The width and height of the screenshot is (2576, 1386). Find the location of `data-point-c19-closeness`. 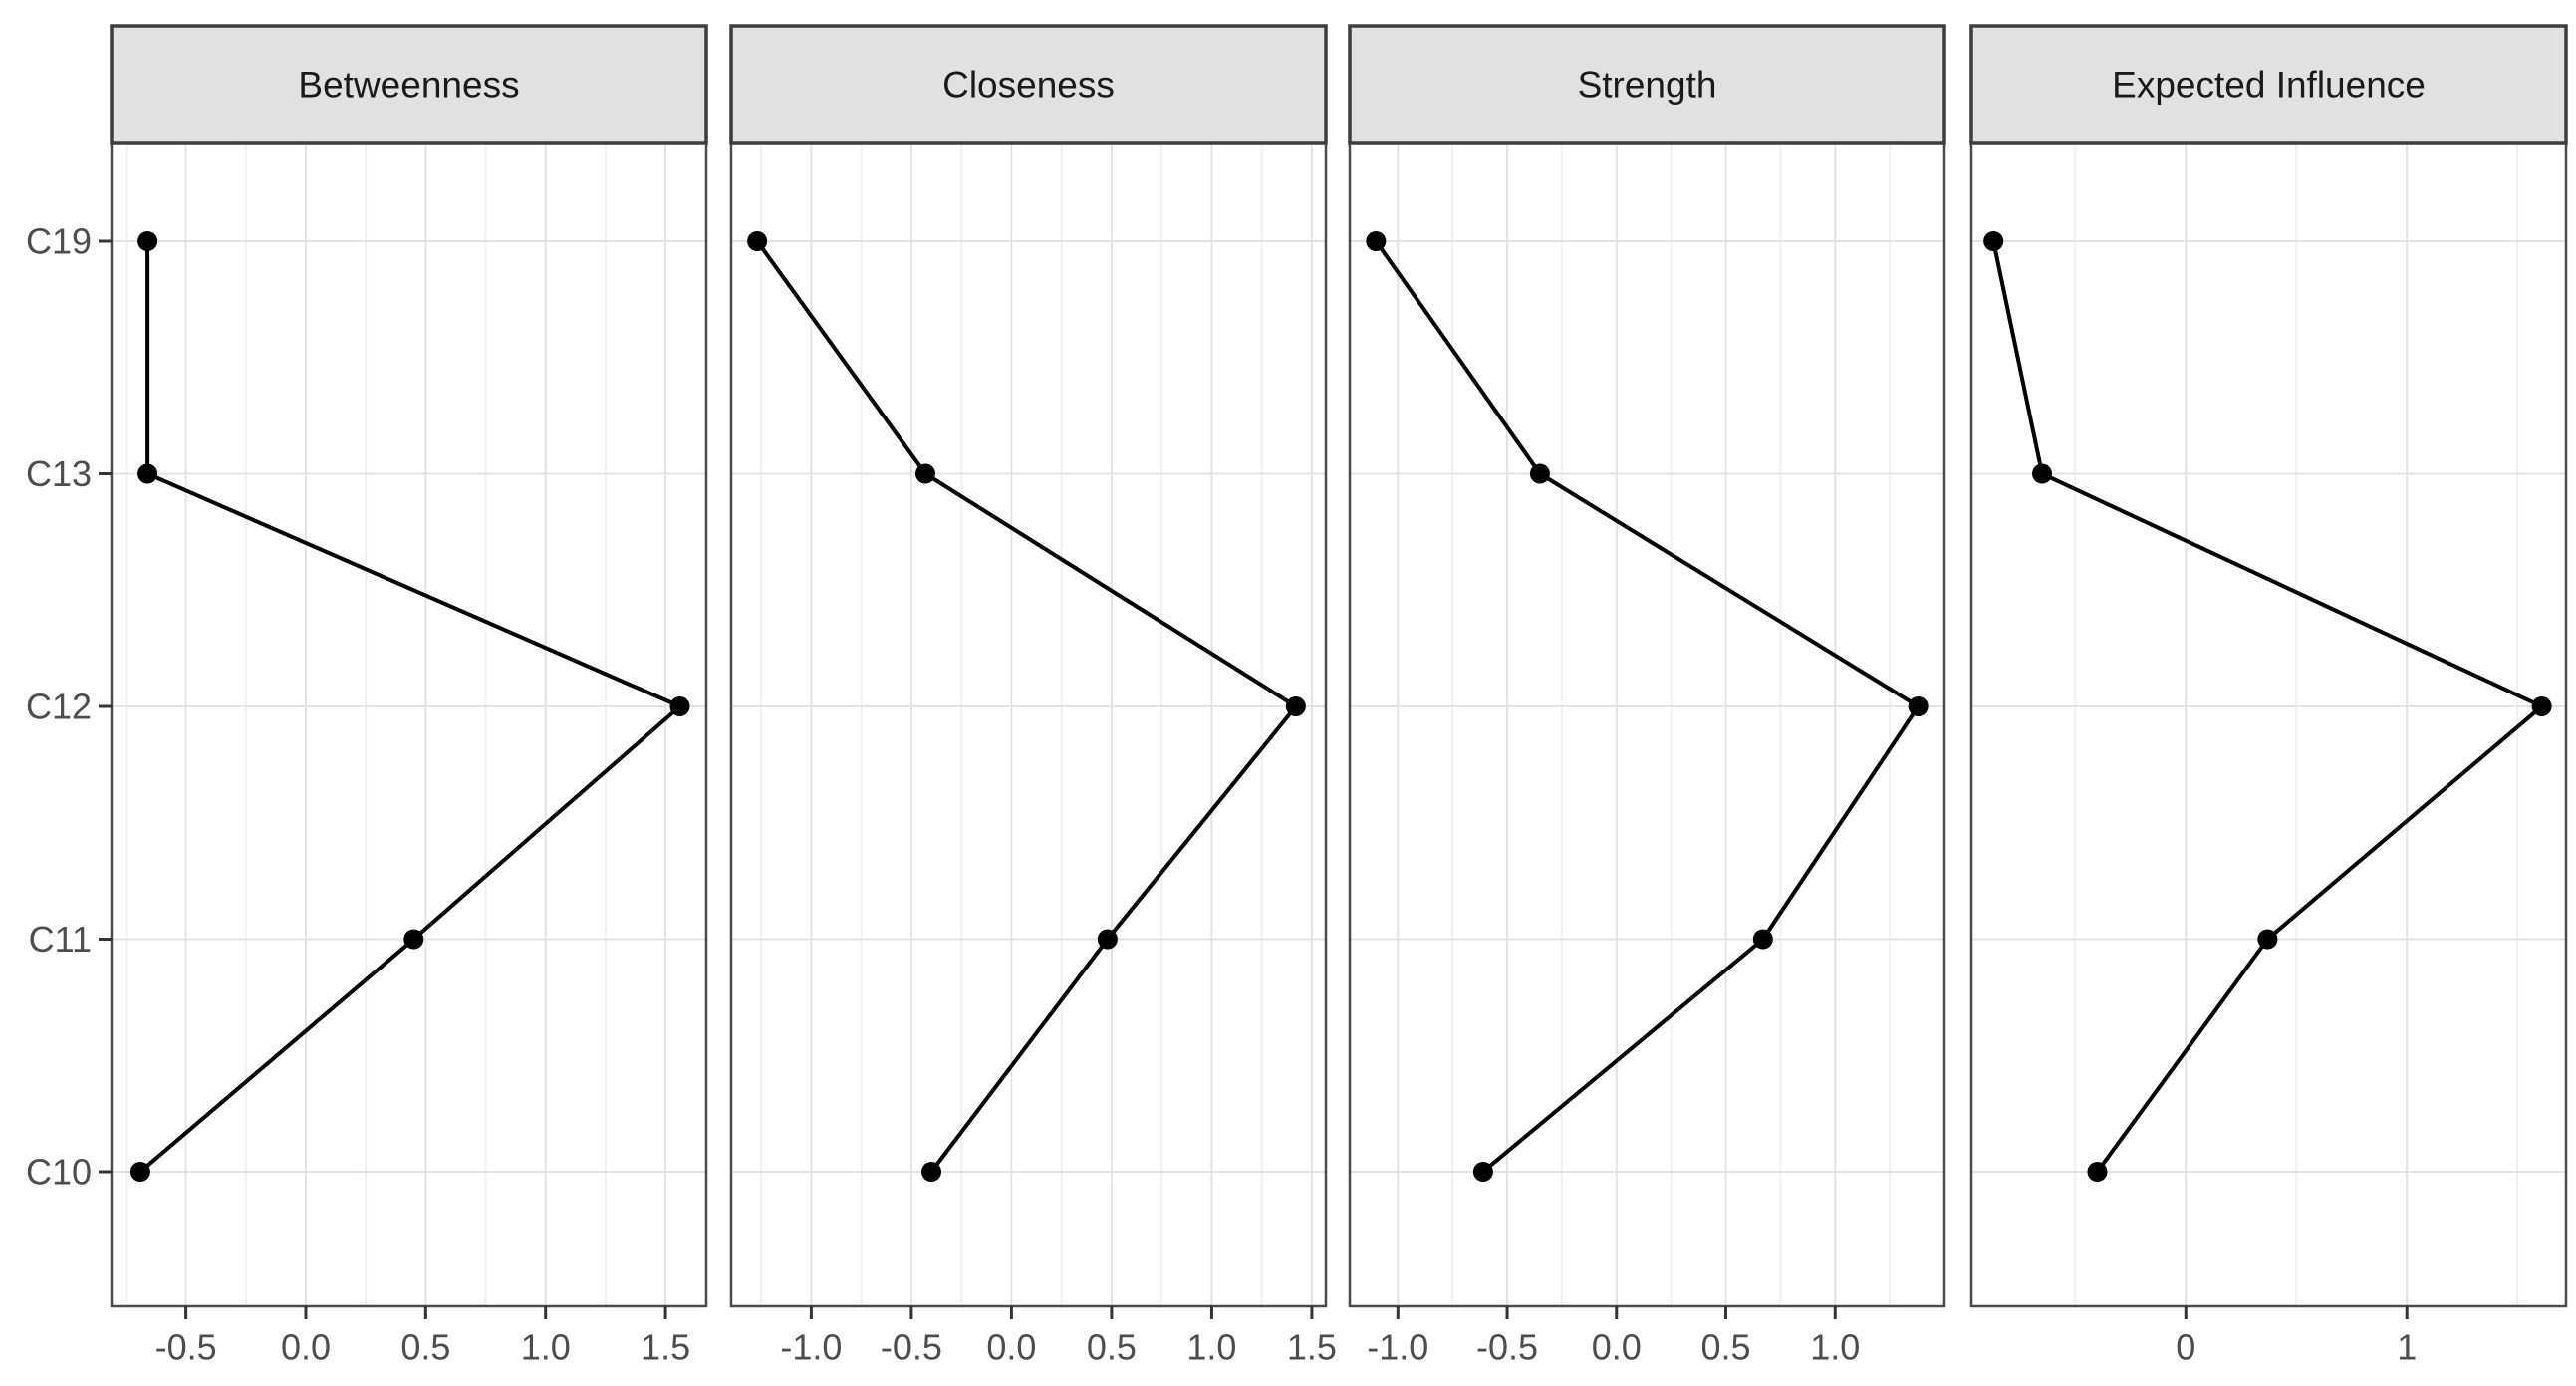

data-point-c19-closeness is located at coordinates (757, 241).